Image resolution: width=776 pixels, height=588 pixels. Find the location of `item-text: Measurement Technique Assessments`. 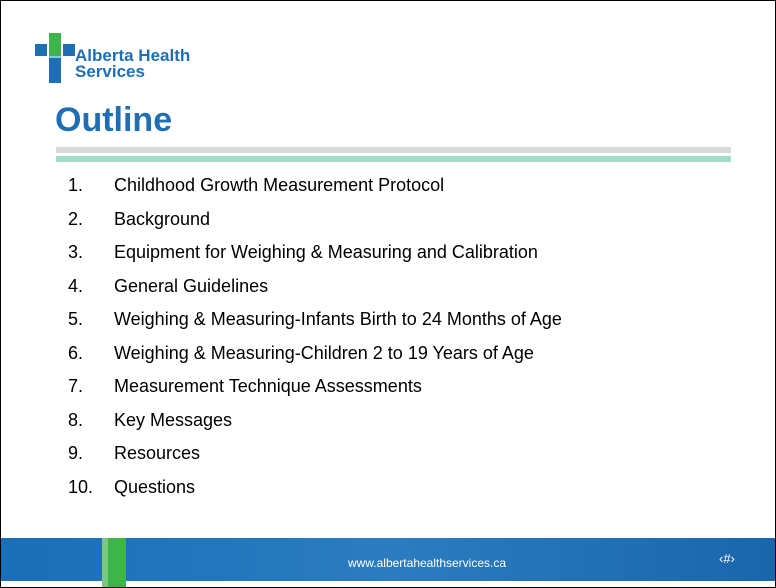

item-text: Measurement Technique Assessments is located at coordinates (268, 386).